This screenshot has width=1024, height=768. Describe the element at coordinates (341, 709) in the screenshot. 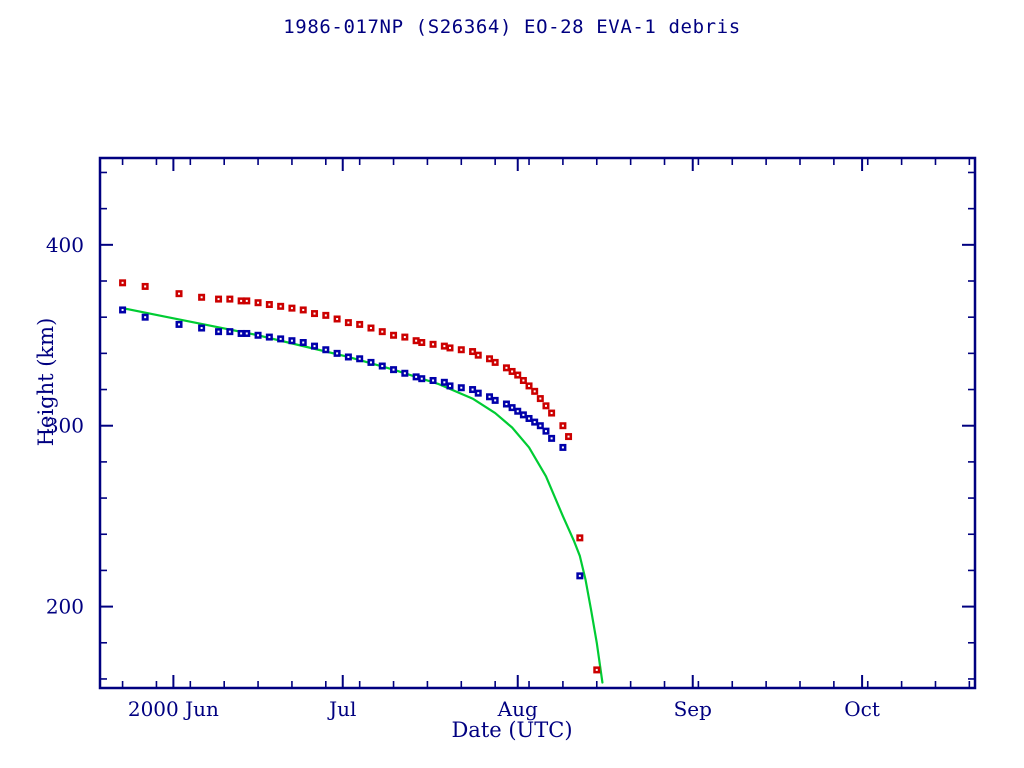

I see `svg-text: Jul` at that location.